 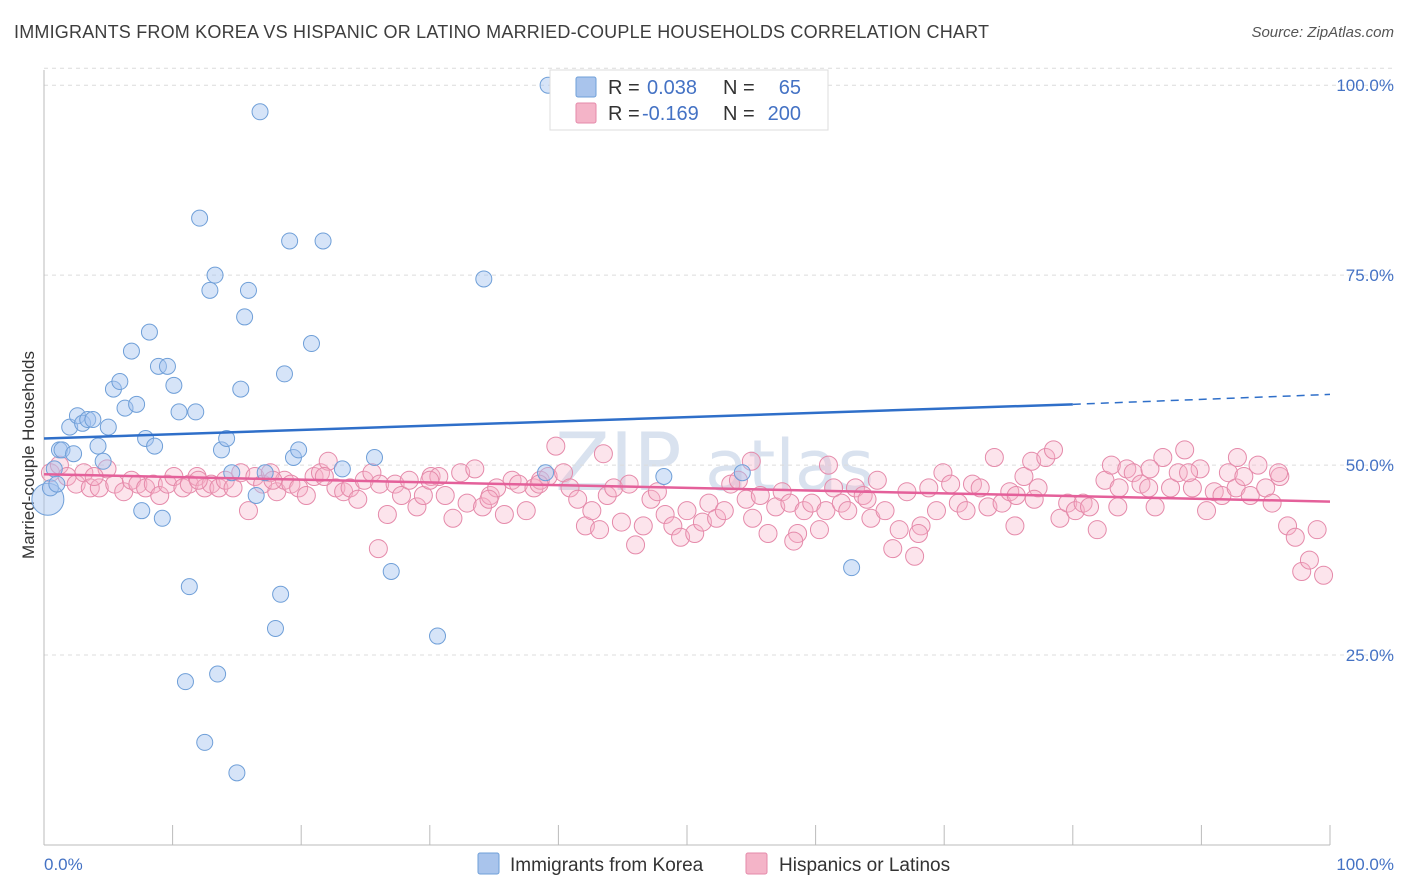 What do you see at coordinates (1365, 370) in the screenshot?
I see `y-tick-labels: 25.0% 50.0% 75.0% 100.0%` at bounding box center [1365, 370].